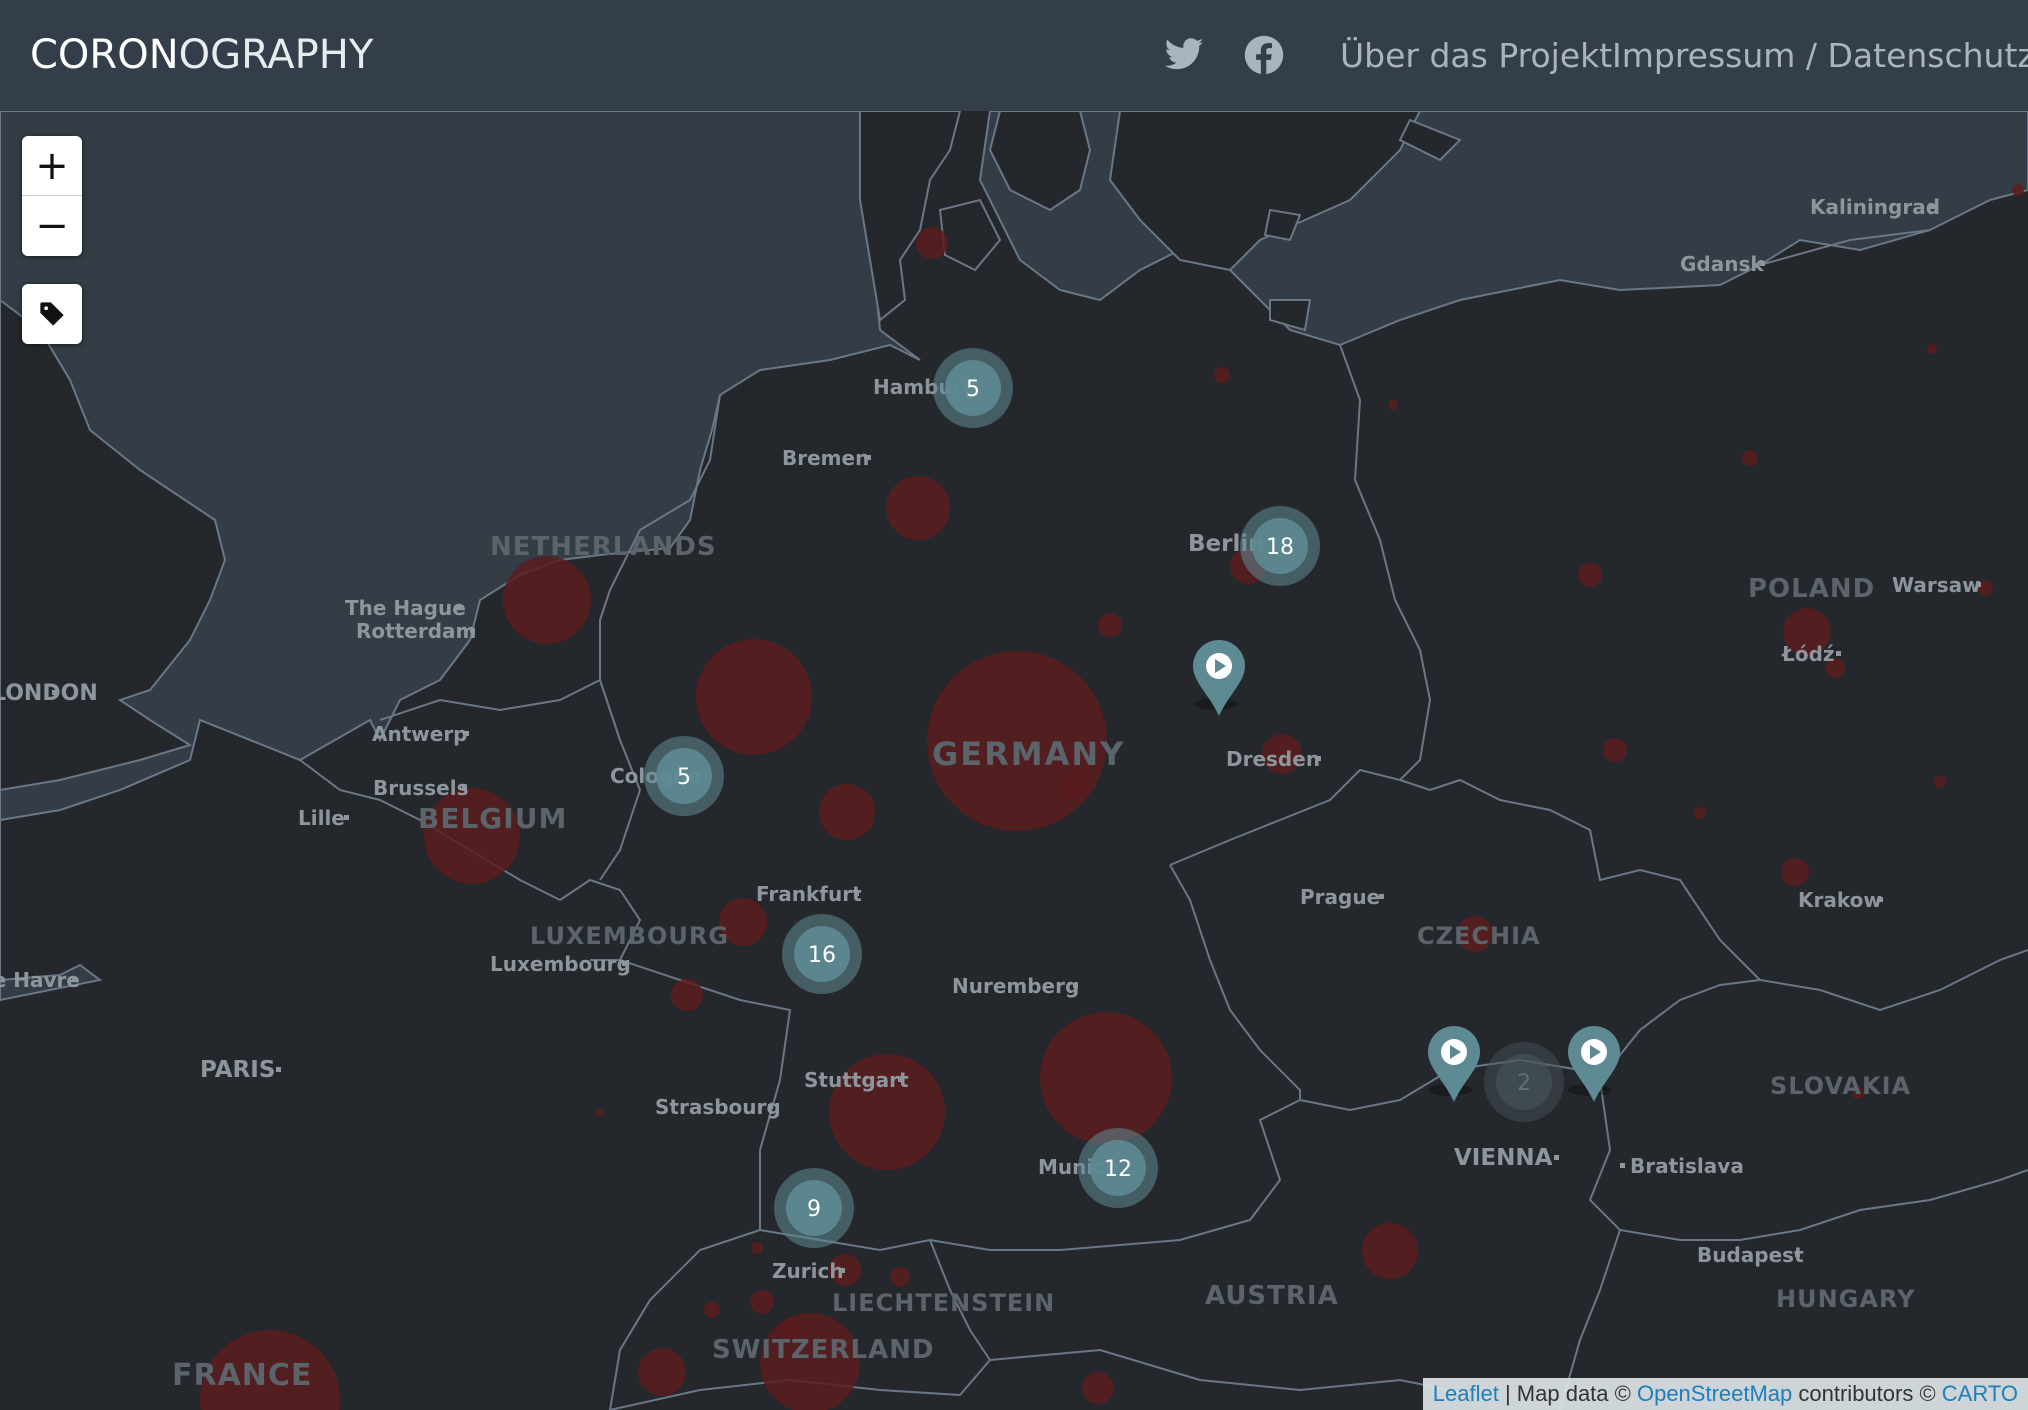 The height and width of the screenshot is (1410, 2028). Describe the element at coordinates (754, 697) in the screenshot. I see `case-circle-nrw` at that location.